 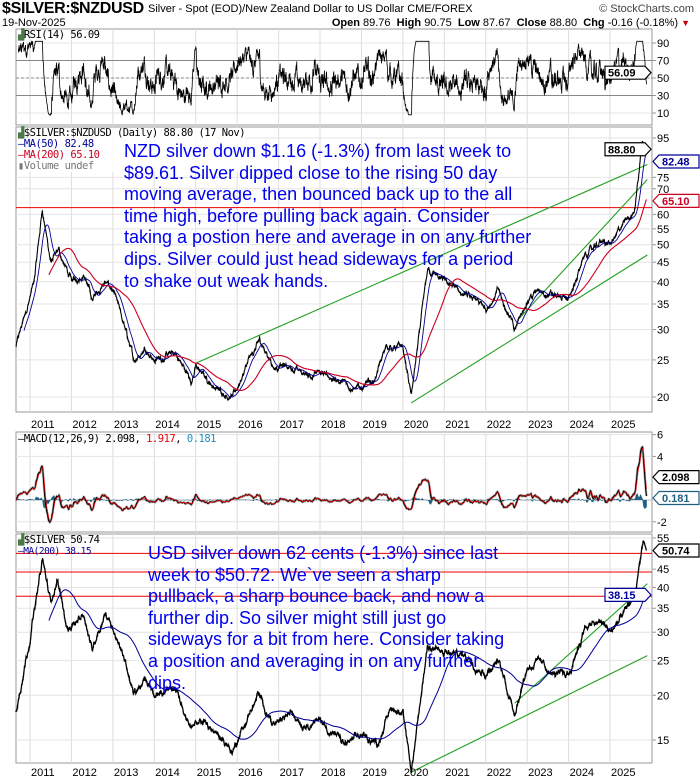 What do you see at coordinates (58, 144) in the screenshot?
I see `ma50-legend: MA(50) 82.48` at bounding box center [58, 144].